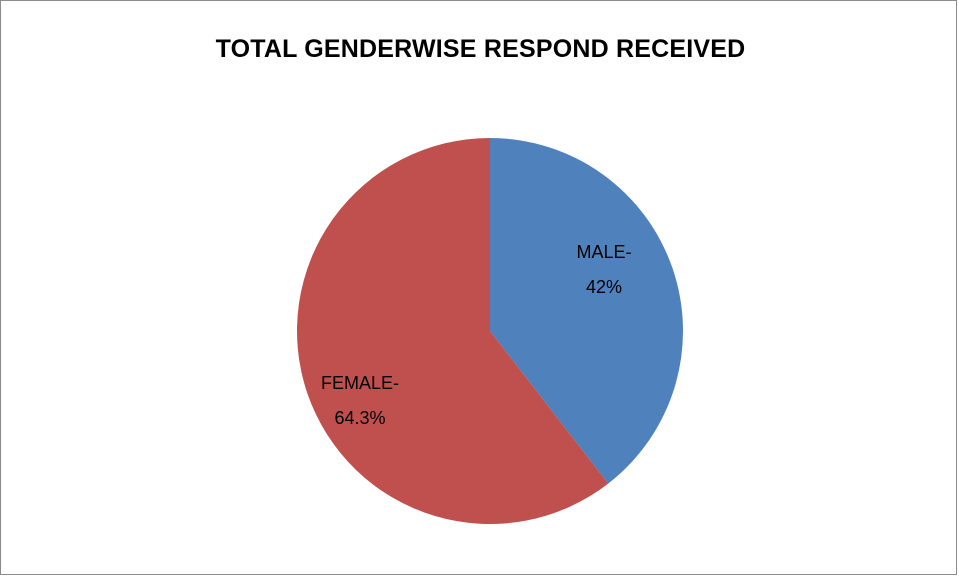 The height and width of the screenshot is (578, 959). I want to click on slice-label-name: MALE-, so click(603, 252).